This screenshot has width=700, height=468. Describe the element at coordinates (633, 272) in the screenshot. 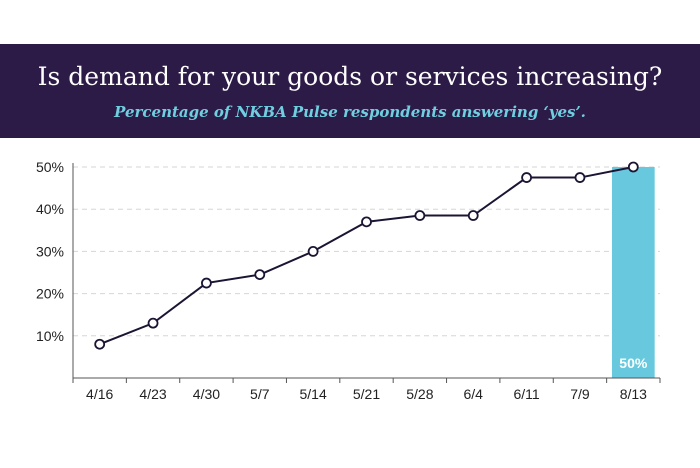

I see `highlight-bar` at that location.